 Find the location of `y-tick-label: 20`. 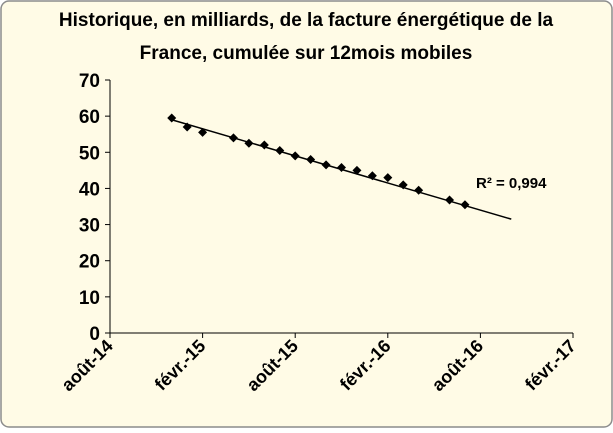

y-tick-label: 20 is located at coordinates (89, 262).